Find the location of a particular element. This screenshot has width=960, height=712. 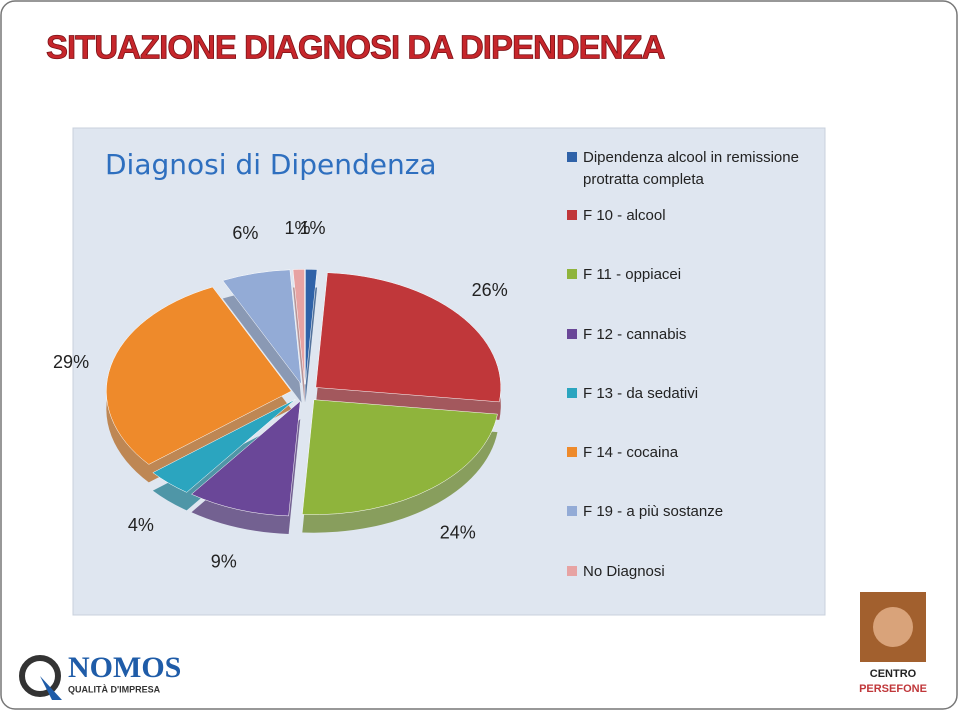

logo-text: NOMOS is located at coordinates (124, 667).